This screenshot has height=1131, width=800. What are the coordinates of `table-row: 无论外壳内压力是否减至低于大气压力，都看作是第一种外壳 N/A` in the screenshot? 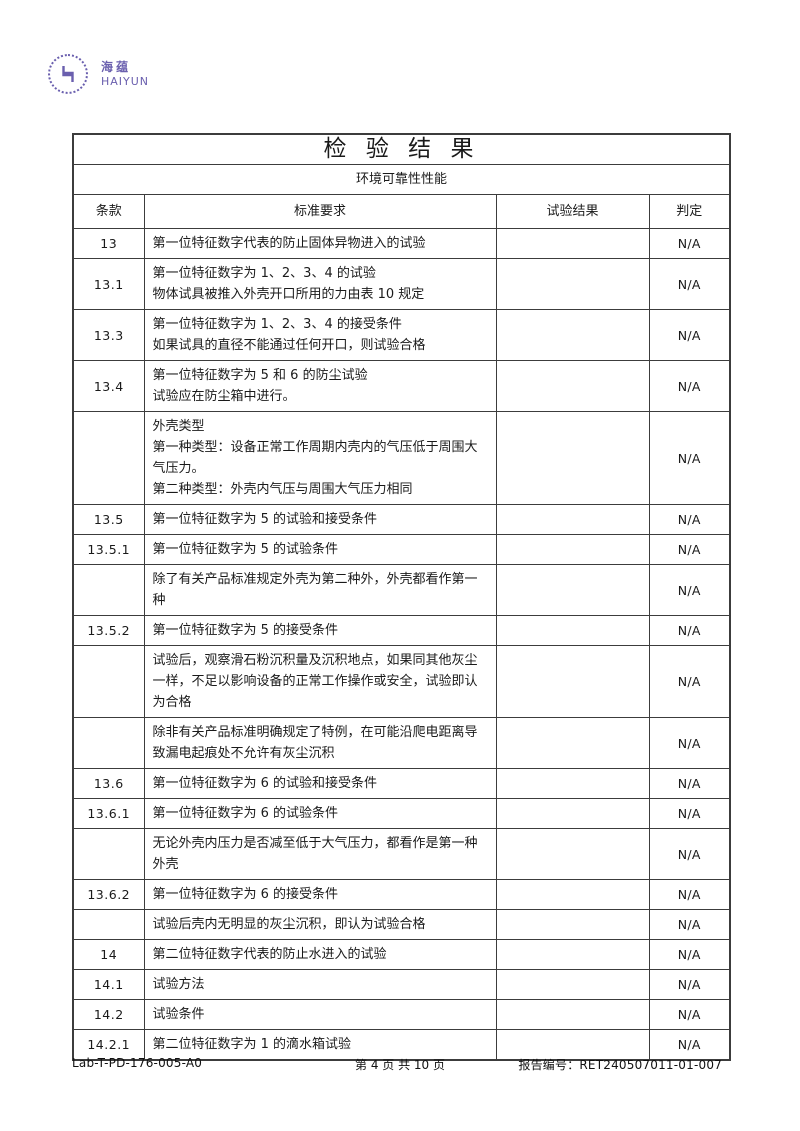 It's located at (401, 854).